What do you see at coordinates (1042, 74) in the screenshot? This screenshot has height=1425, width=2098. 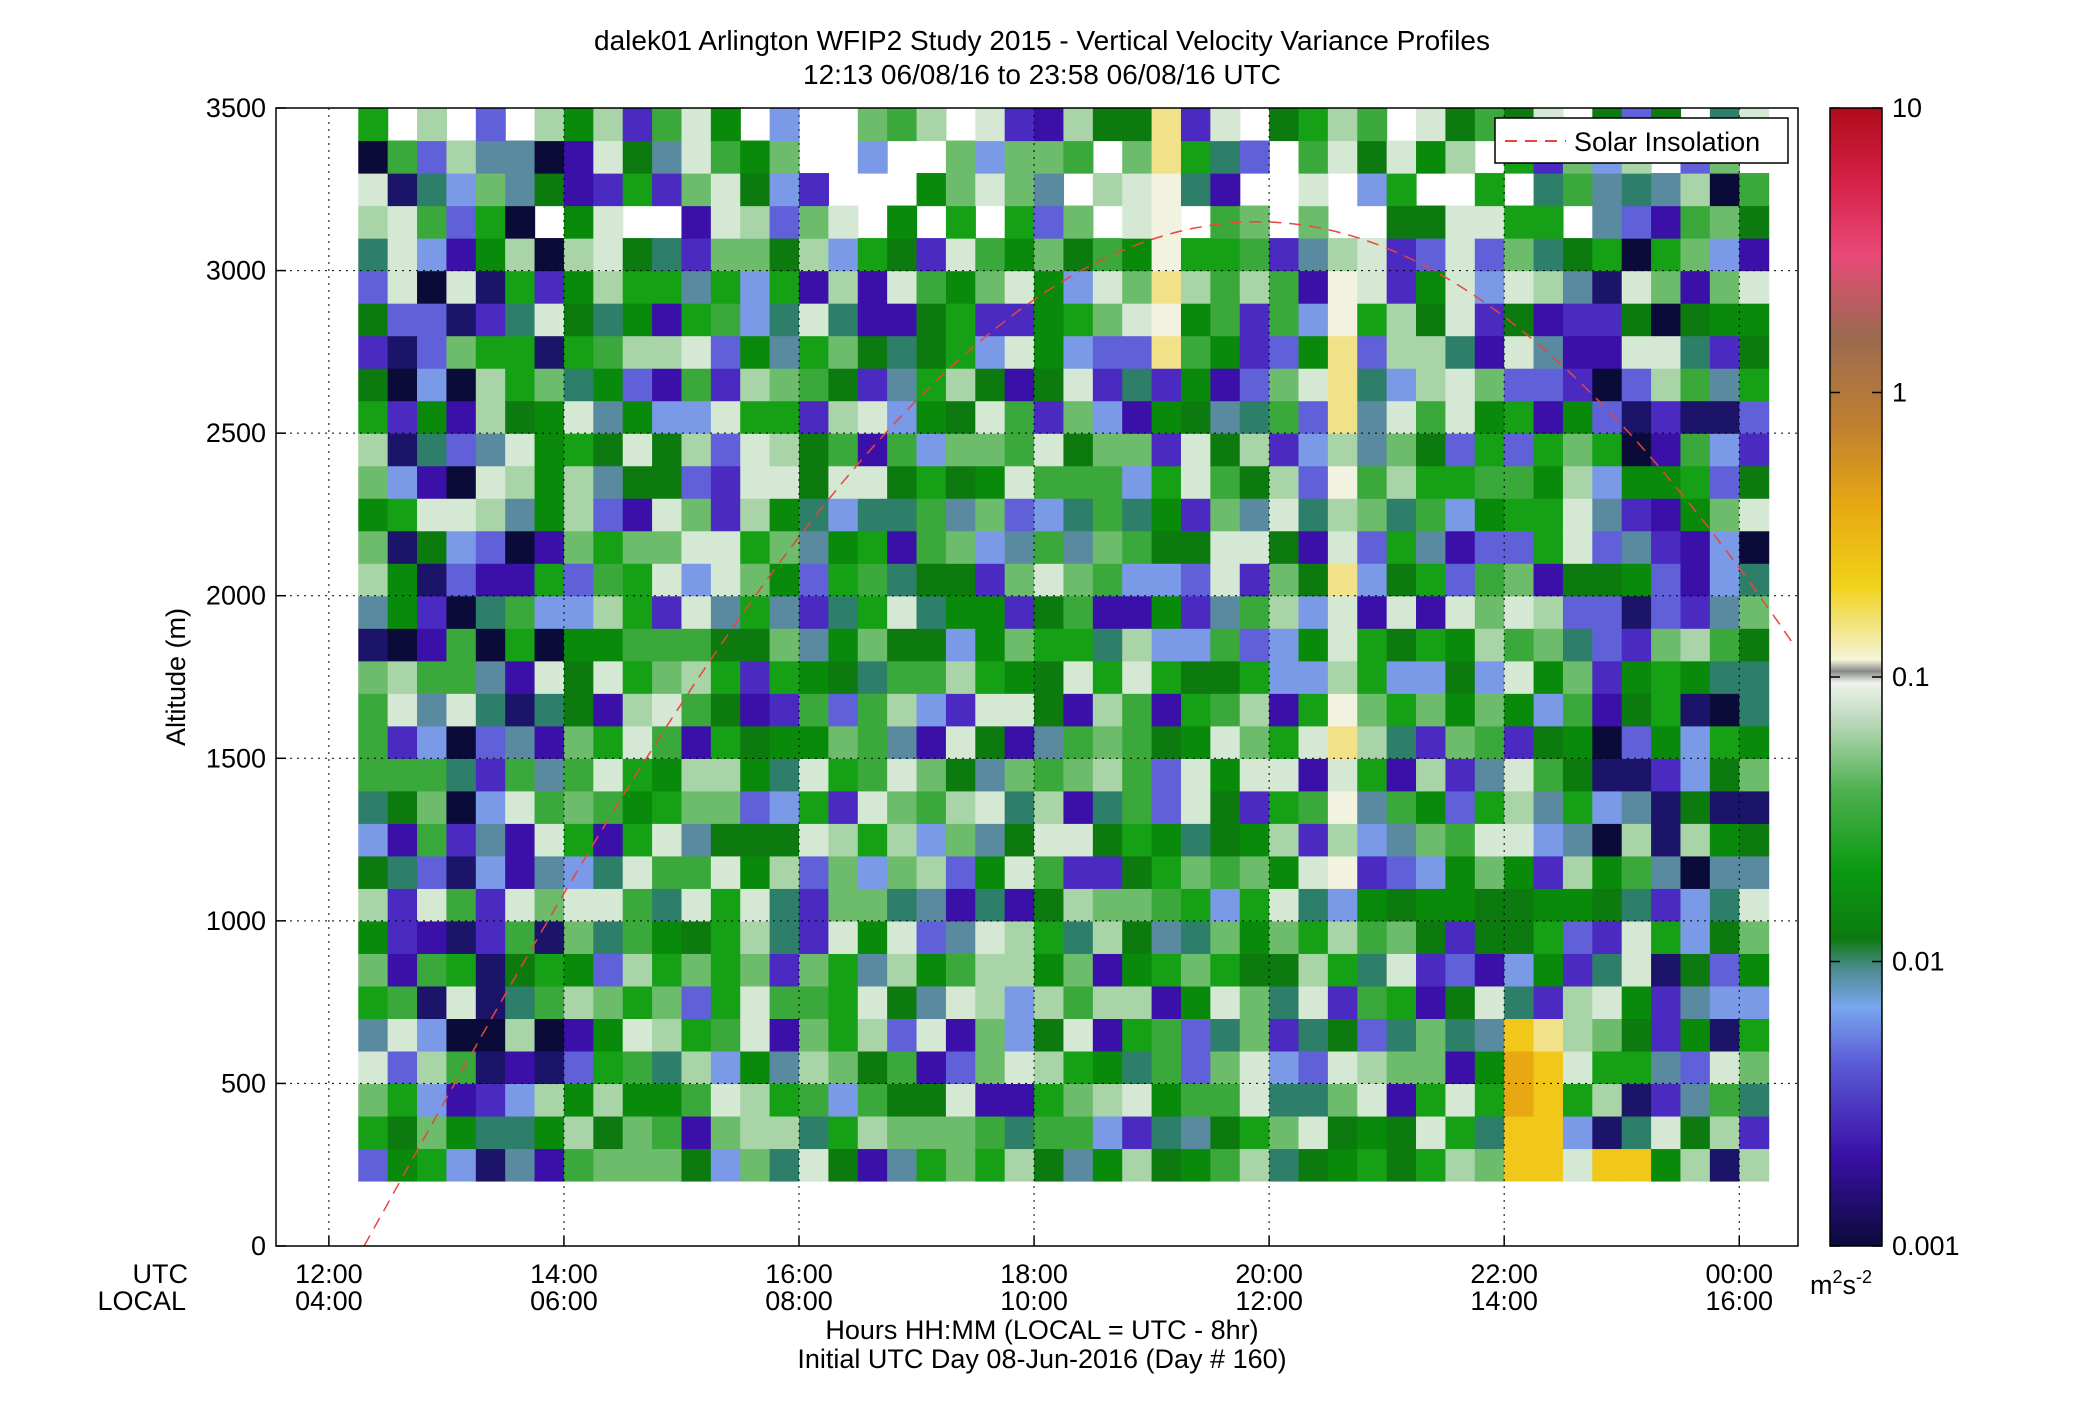 I see `chart-subtitle: 12:13 06/08/16 to 23:58 06/08/16 UTC` at bounding box center [1042, 74].